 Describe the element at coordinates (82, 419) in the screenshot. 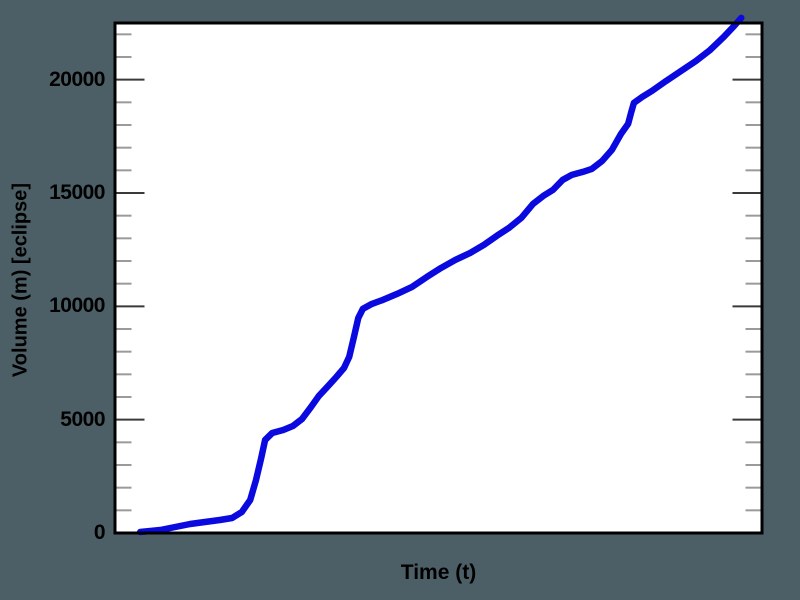

I see `y-tick-label: 5000` at that location.